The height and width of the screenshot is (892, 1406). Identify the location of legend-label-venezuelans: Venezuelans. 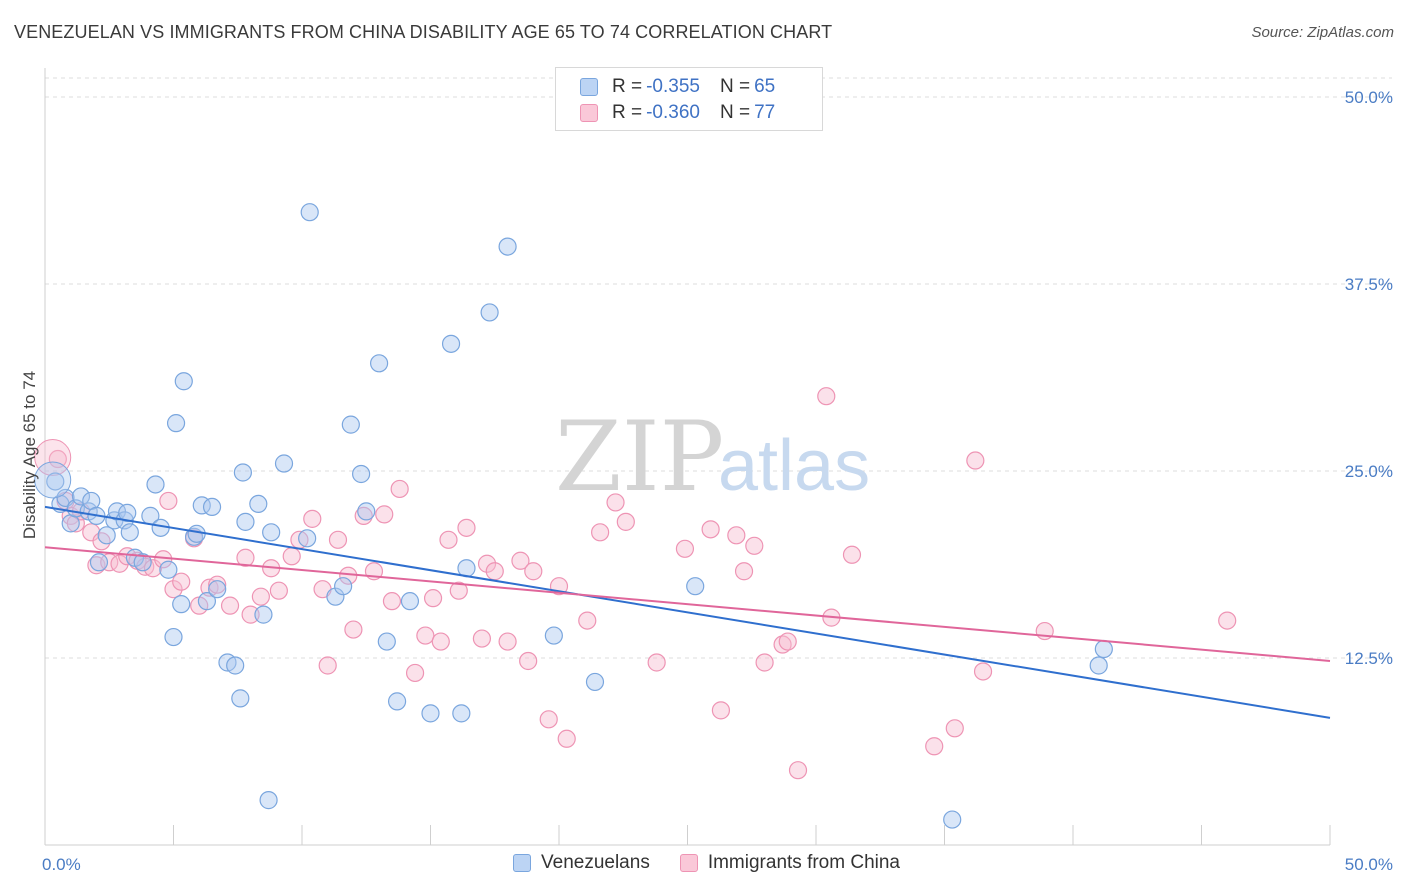
(595, 862).